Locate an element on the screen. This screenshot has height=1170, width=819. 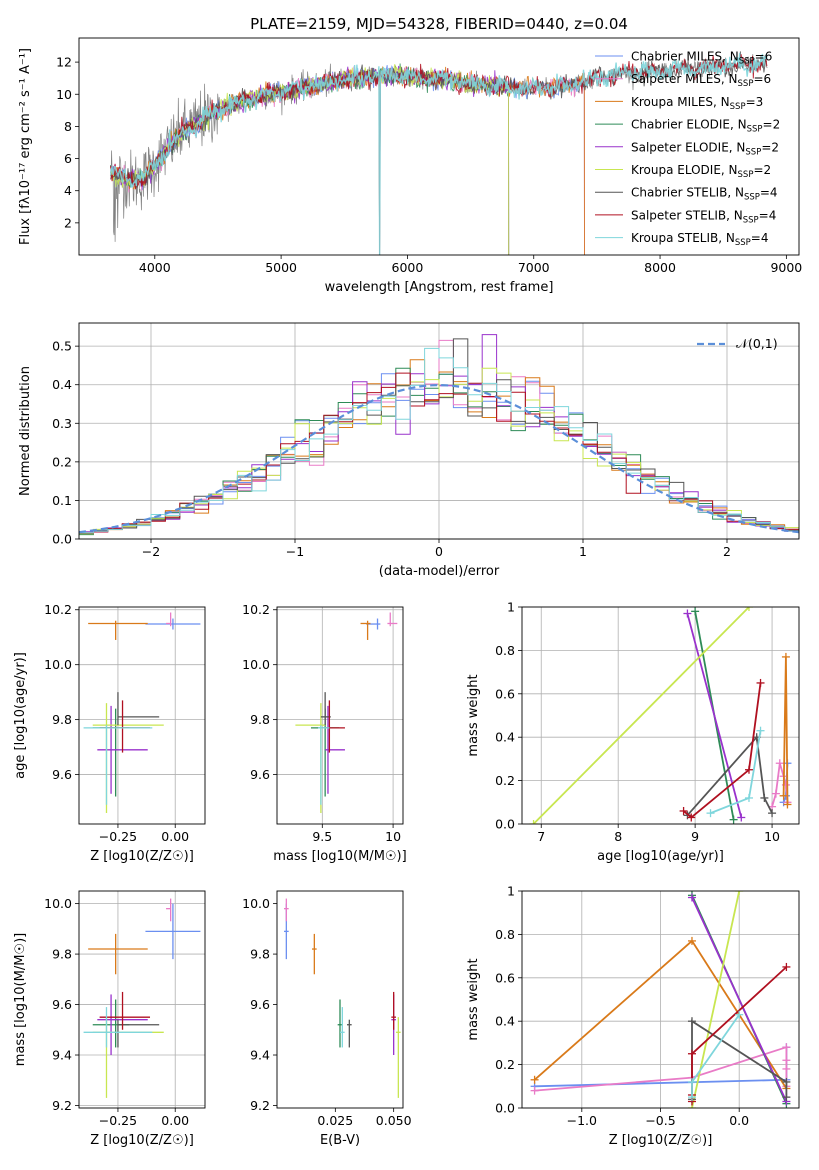
weight-age-line-salpeter_stelib is located at coordinates (722, 750).